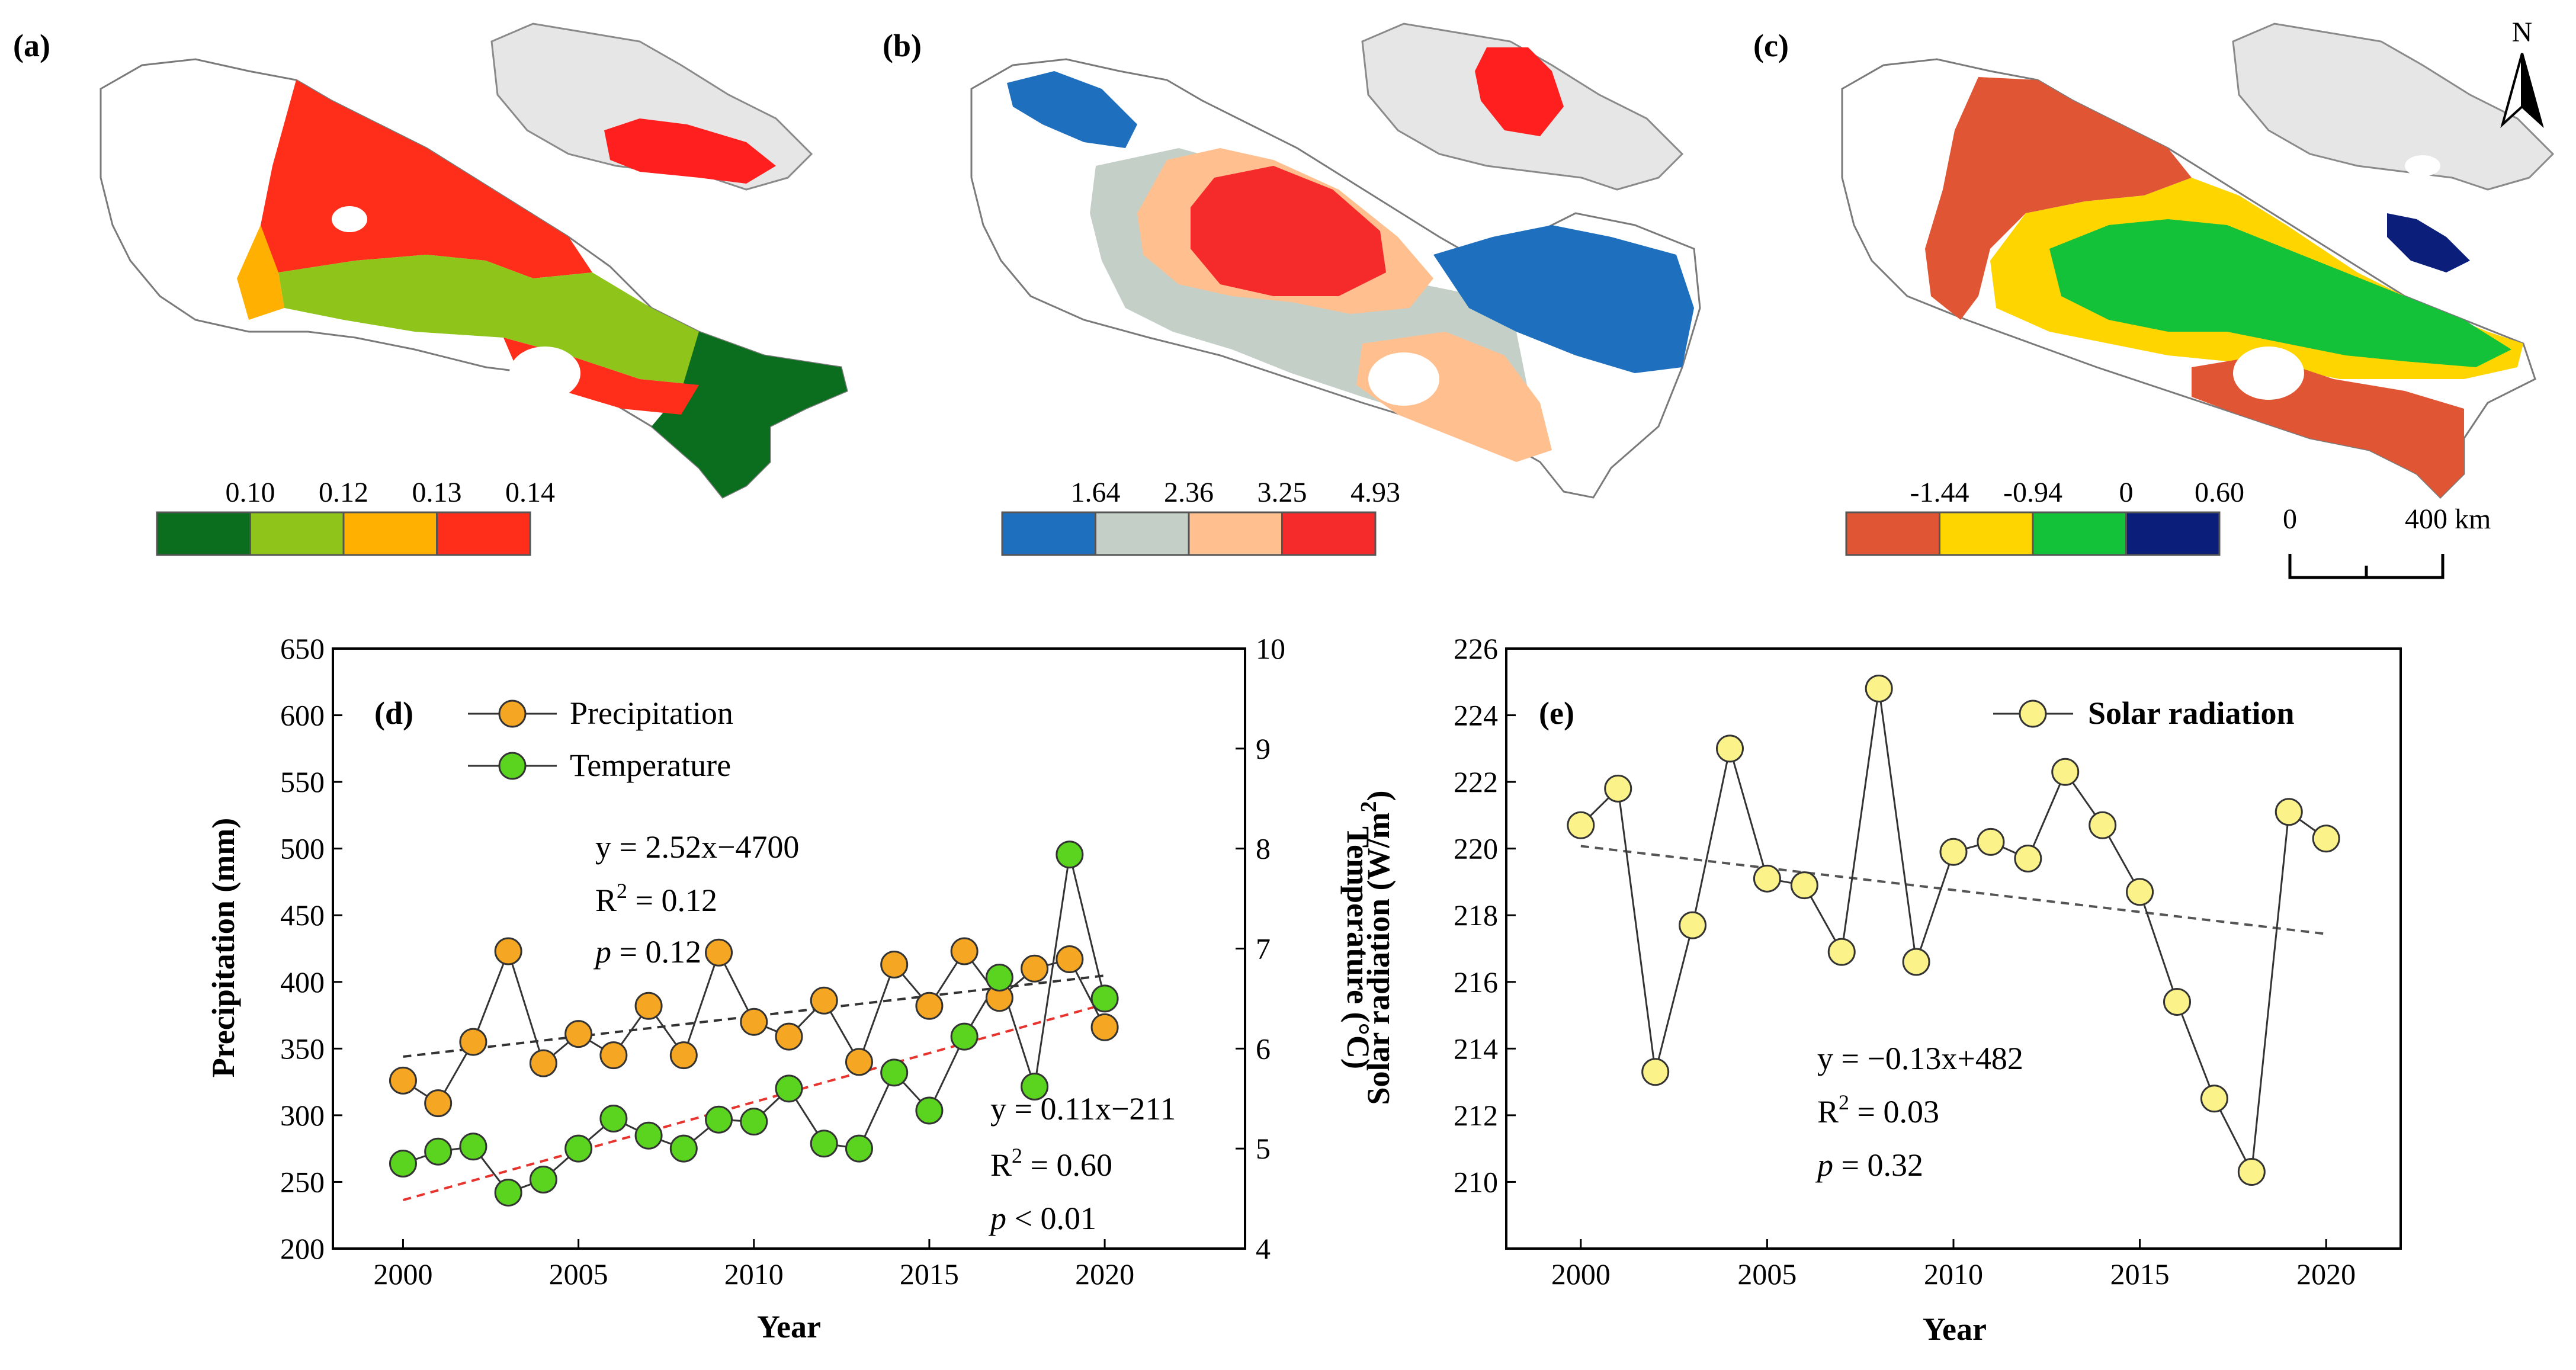 The image size is (2576, 1370). I want to click on colorbar-tick-label: -1.44, so click(1939, 492).